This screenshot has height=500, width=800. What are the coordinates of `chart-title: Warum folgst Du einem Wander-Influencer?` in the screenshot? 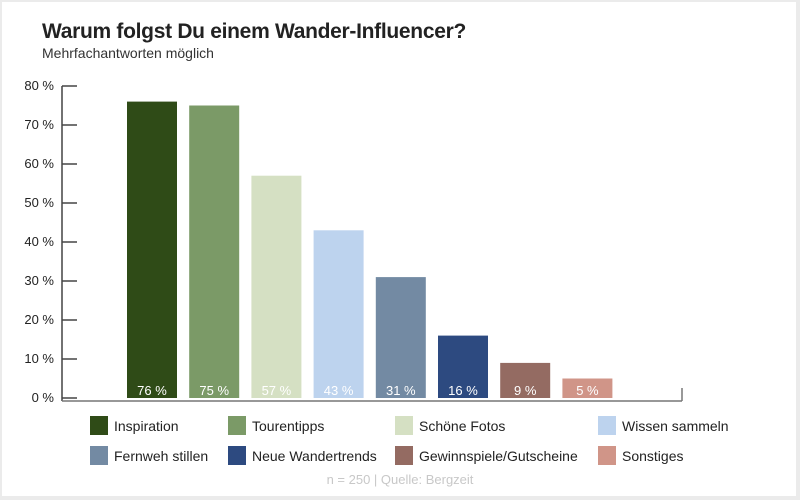 It's located at (254, 31).